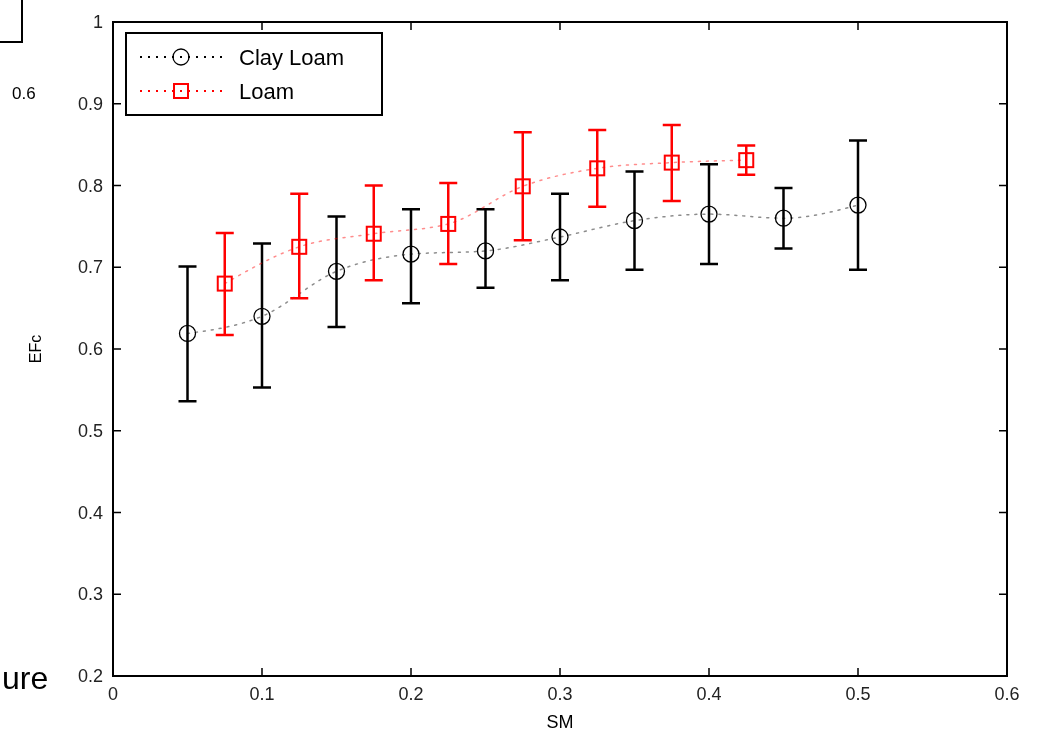  Describe the element at coordinates (292, 57) in the screenshot. I see `legend-label: Clay Loam` at that location.